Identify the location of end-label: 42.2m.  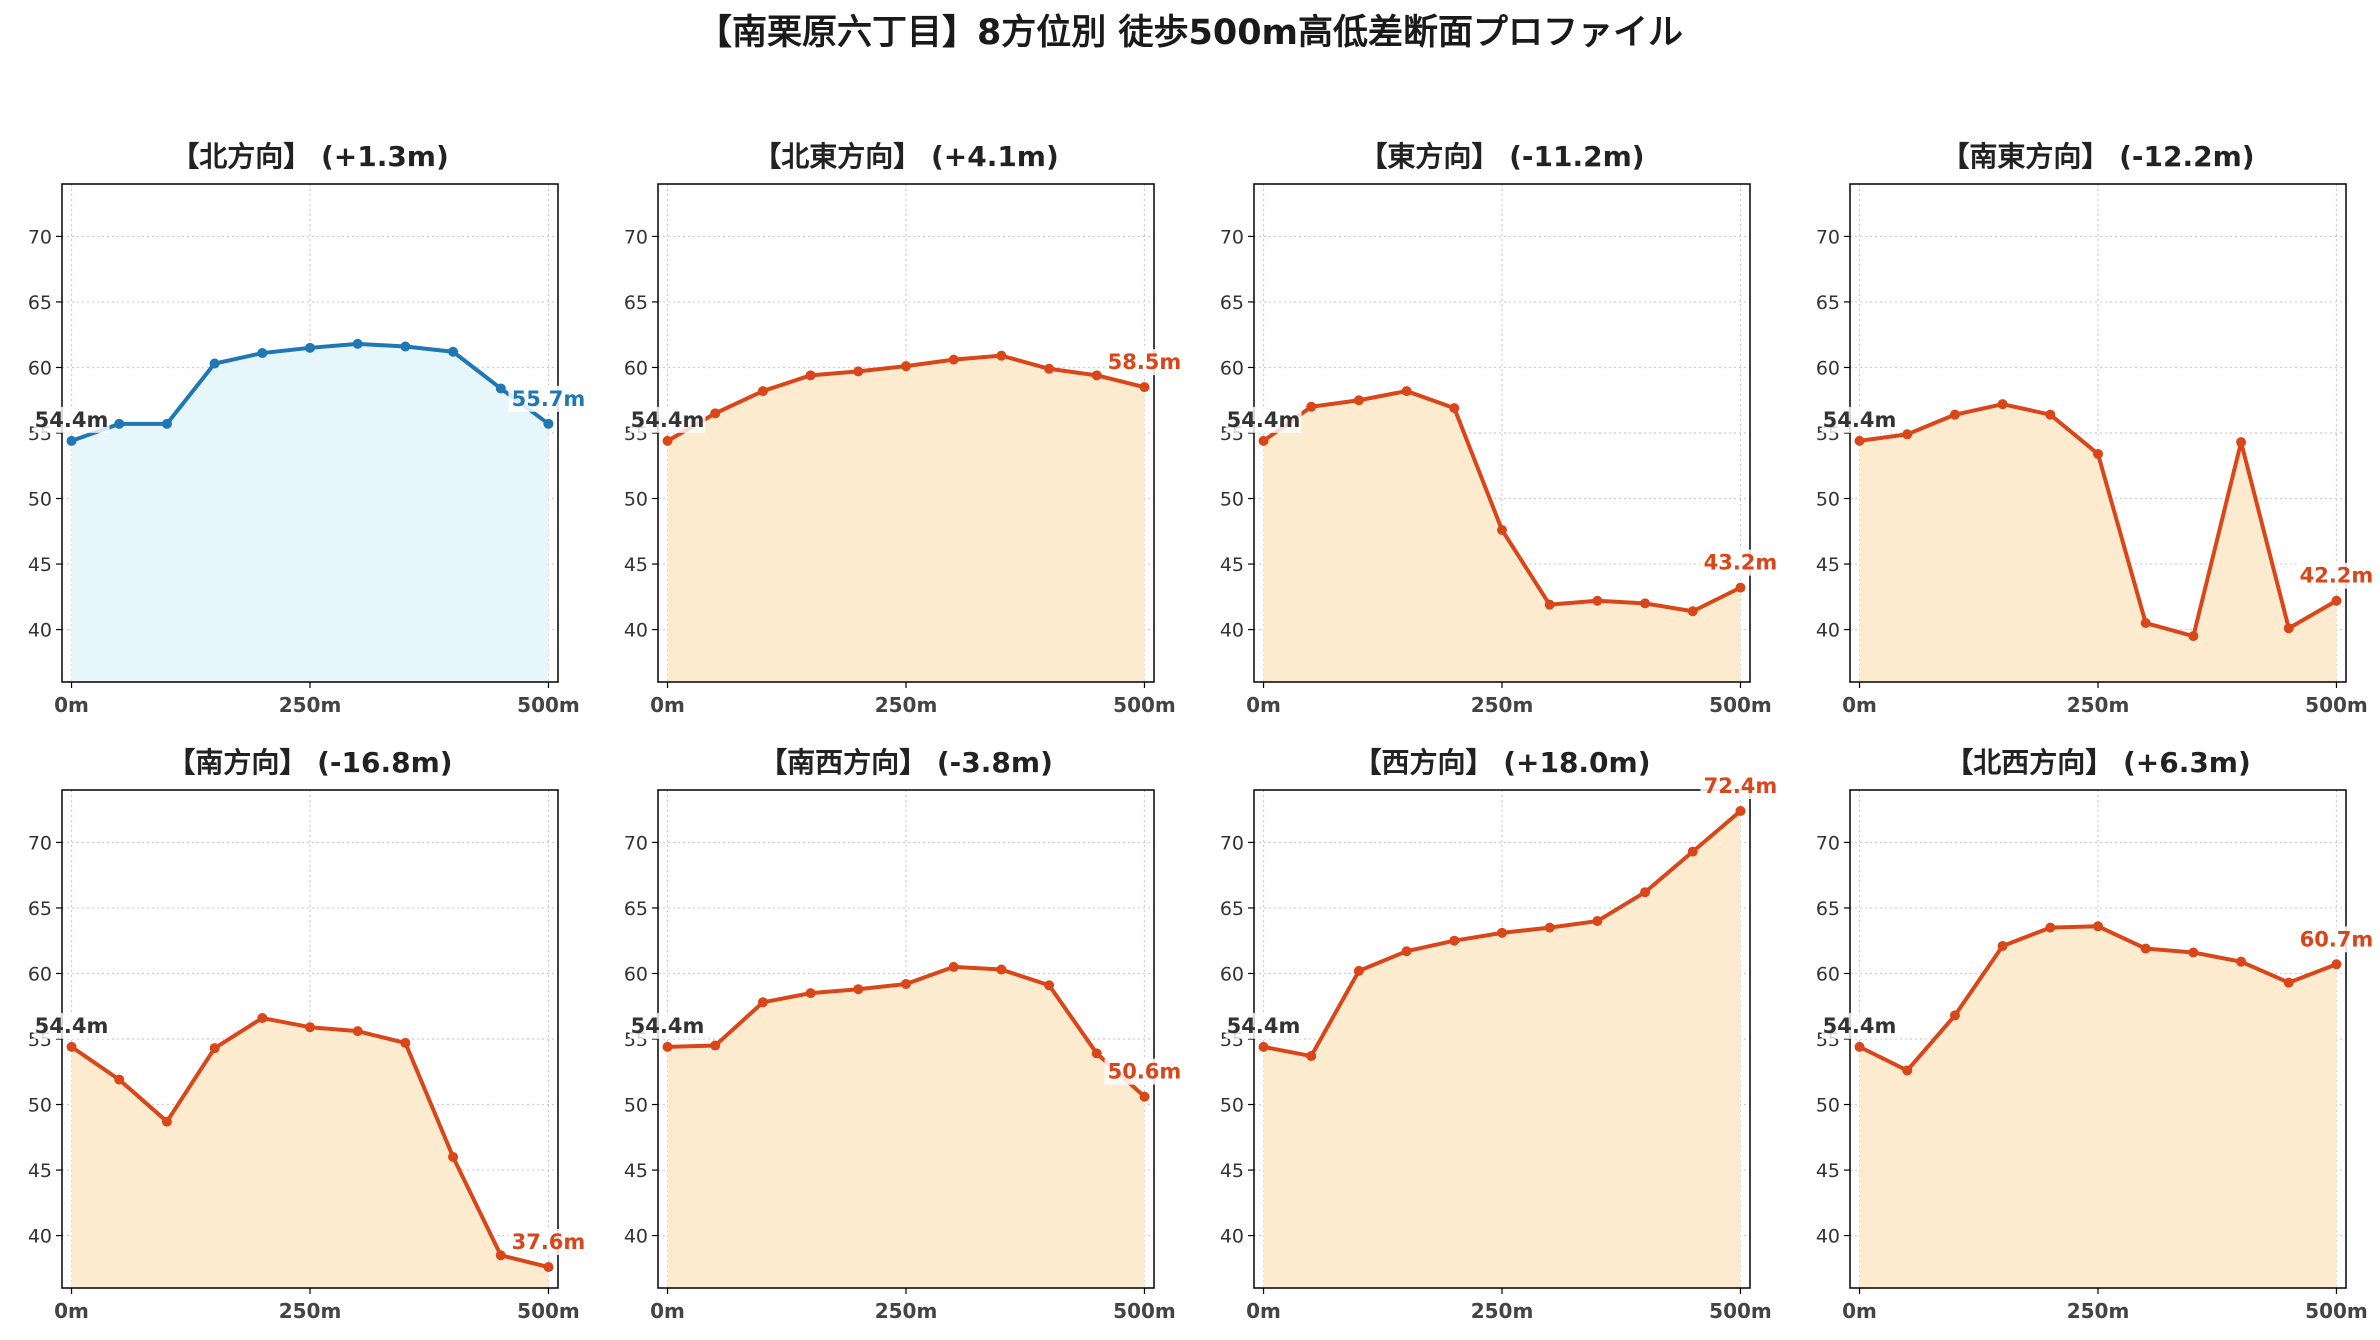
(2337, 576).